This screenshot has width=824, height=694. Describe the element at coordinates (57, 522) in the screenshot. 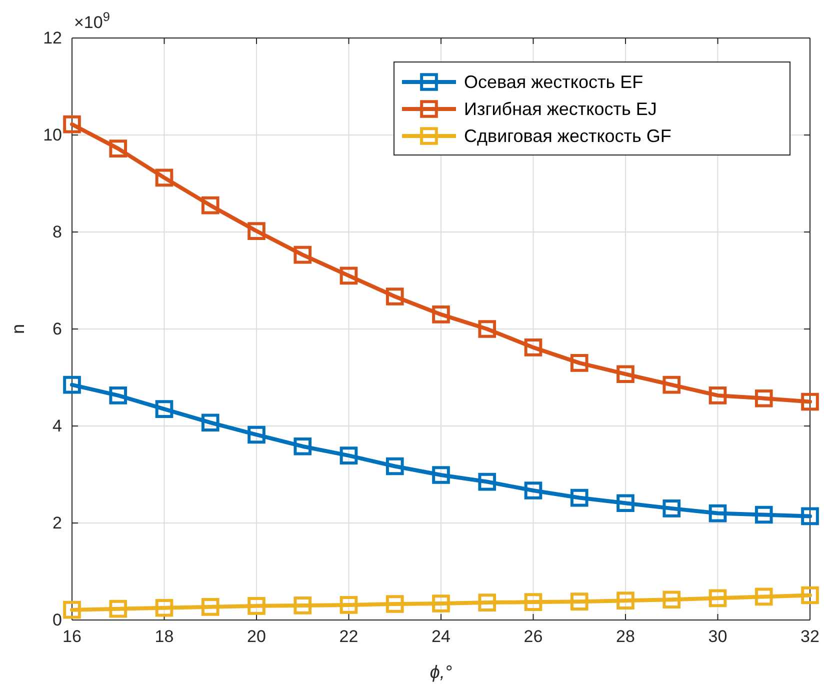

I see `y-tick-label: 2` at that location.